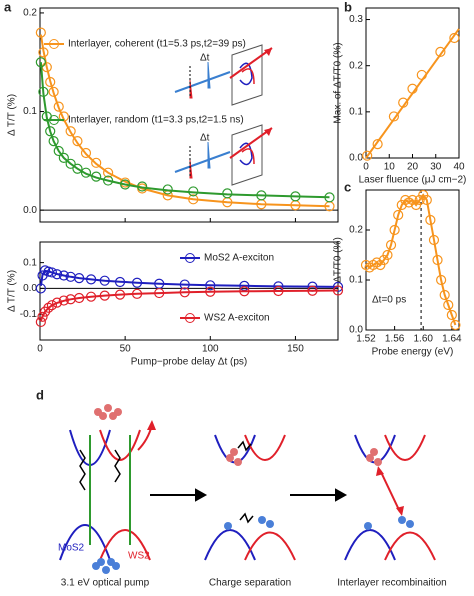  What do you see at coordinates (348, 7) in the screenshot?
I see `panel-letter: b` at bounding box center [348, 7].